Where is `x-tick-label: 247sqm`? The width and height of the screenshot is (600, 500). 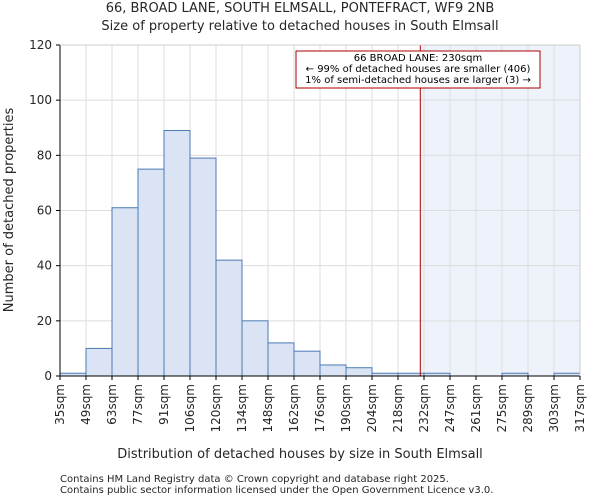 x-tick-label: 247sqm is located at coordinates (450, 408).